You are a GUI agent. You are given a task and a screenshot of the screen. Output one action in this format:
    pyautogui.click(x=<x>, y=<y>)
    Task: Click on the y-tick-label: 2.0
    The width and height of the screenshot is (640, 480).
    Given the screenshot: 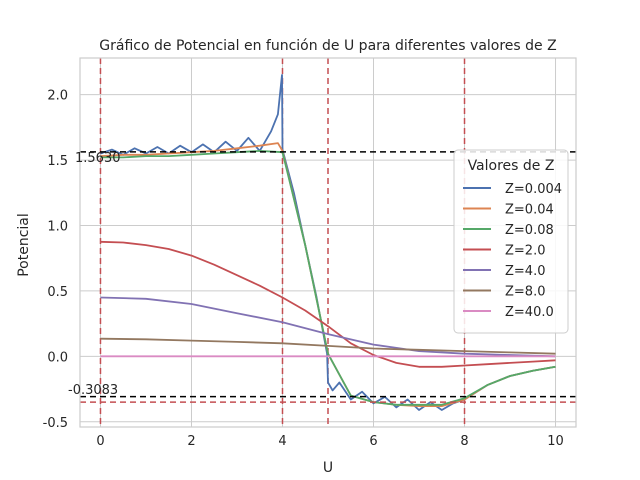 What is the action you would take?
    pyautogui.click(x=57, y=96)
    